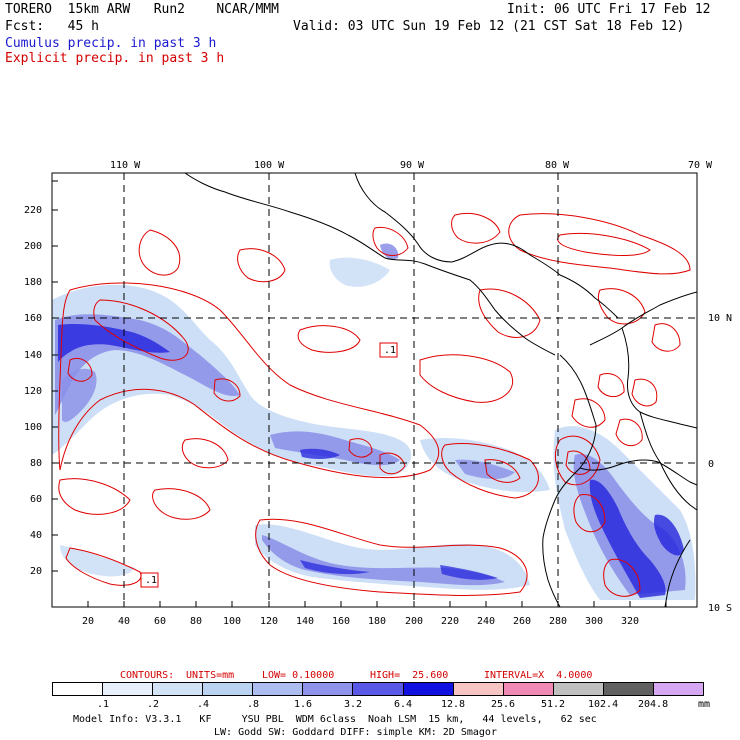 The image size is (740, 740). What do you see at coordinates (52, 26) in the screenshot?
I see `forecast-hour: Fcst: 45 h` at bounding box center [52, 26].